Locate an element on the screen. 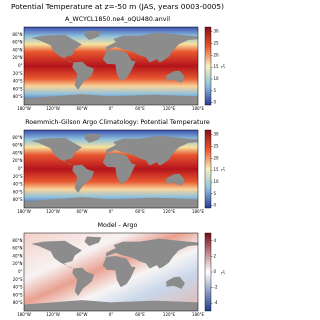  colorbar-tick-label: 2 is located at coordinates (215, 255).